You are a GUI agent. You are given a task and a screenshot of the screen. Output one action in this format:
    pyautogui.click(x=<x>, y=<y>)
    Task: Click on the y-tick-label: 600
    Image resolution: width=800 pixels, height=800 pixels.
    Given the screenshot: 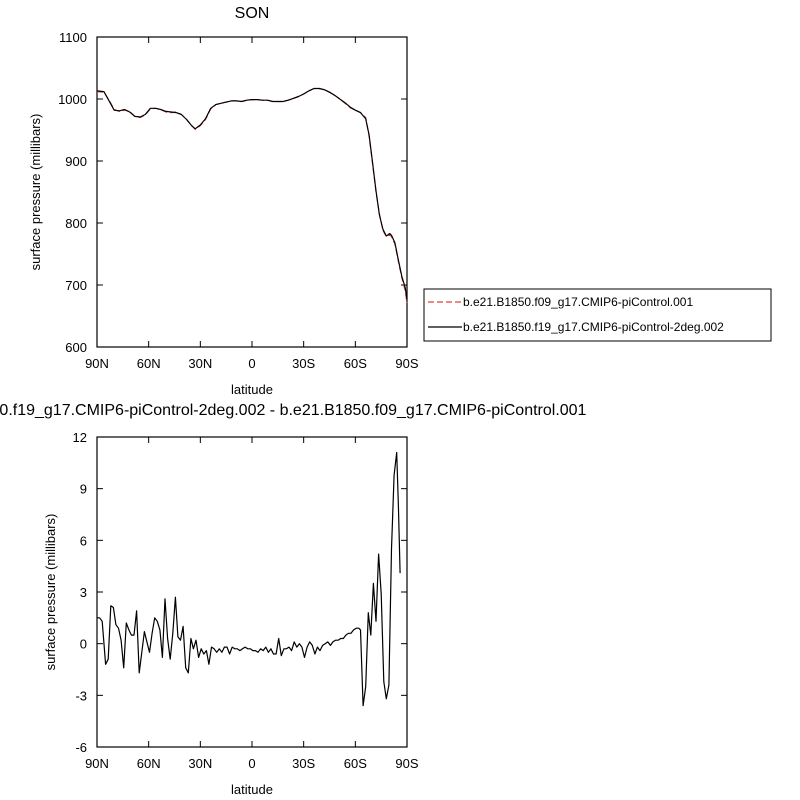 What is the action you would take?
    pyautogui.click(x=76, y=347)
    